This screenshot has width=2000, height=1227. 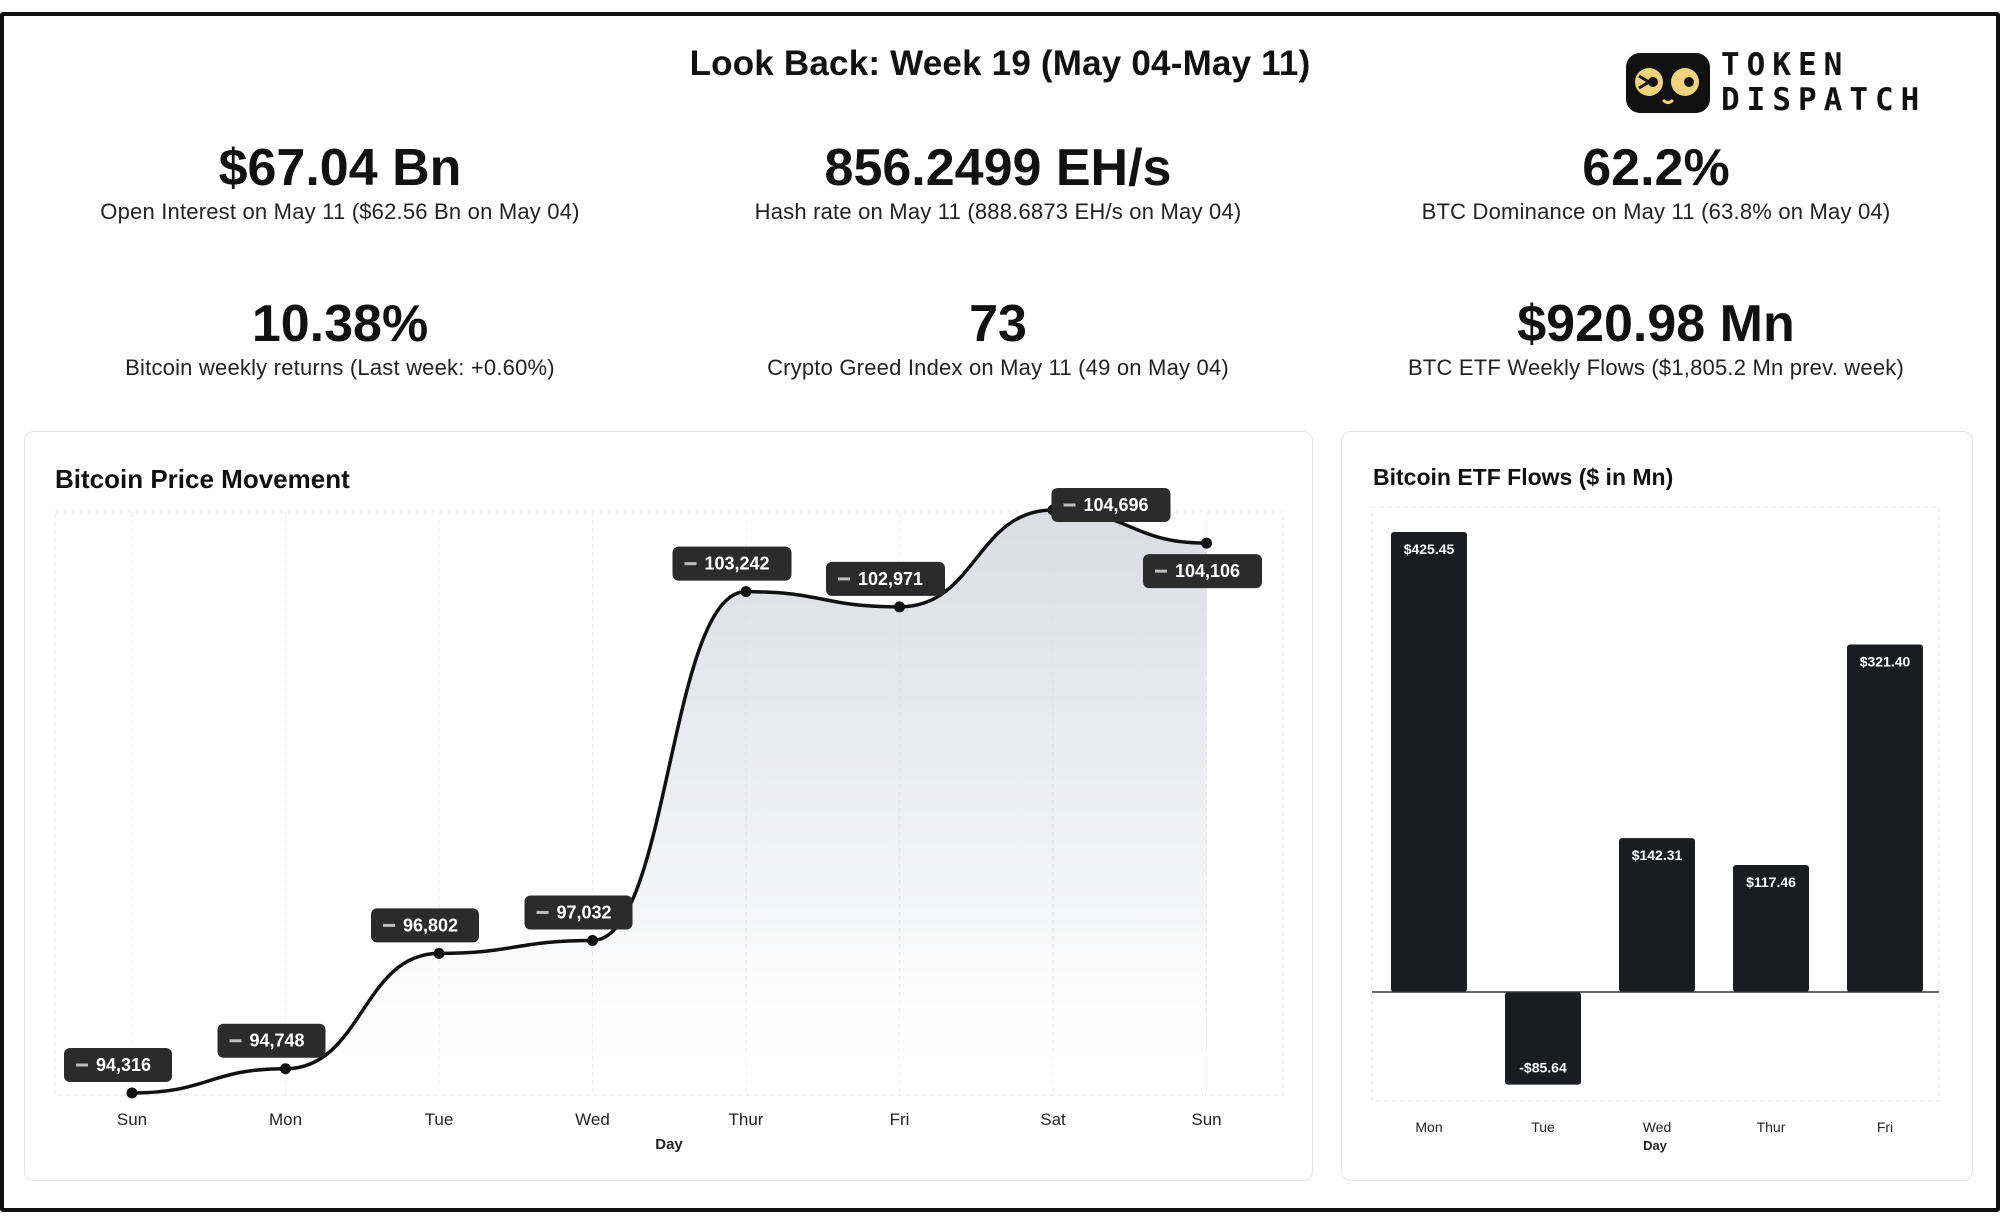 I want to click on price-x-tick: Tue, so click(x=439, y=1119).